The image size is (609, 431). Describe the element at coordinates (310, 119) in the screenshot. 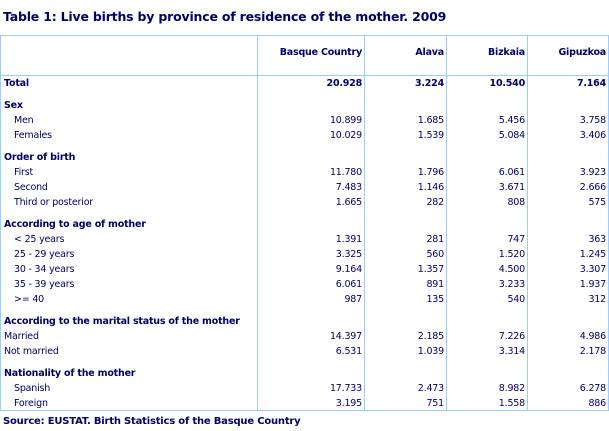

I see `cell-basque-country: 10.899` at that location.